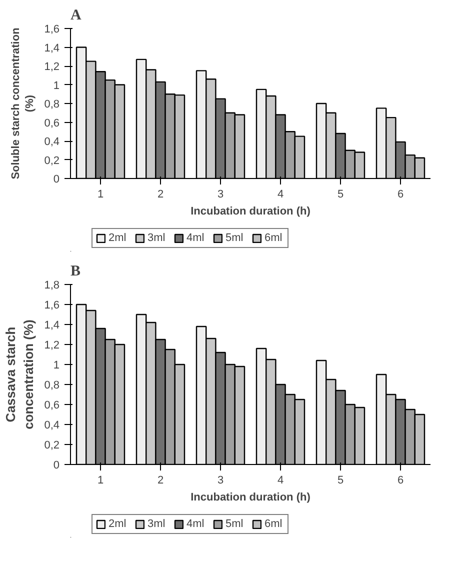 Image resolution: width=470 pixels, height=581 pixels. What do you see at coordinates (75, 272) in the screenshot?
I see `chart-title: B` at bounding box center [75, 272].